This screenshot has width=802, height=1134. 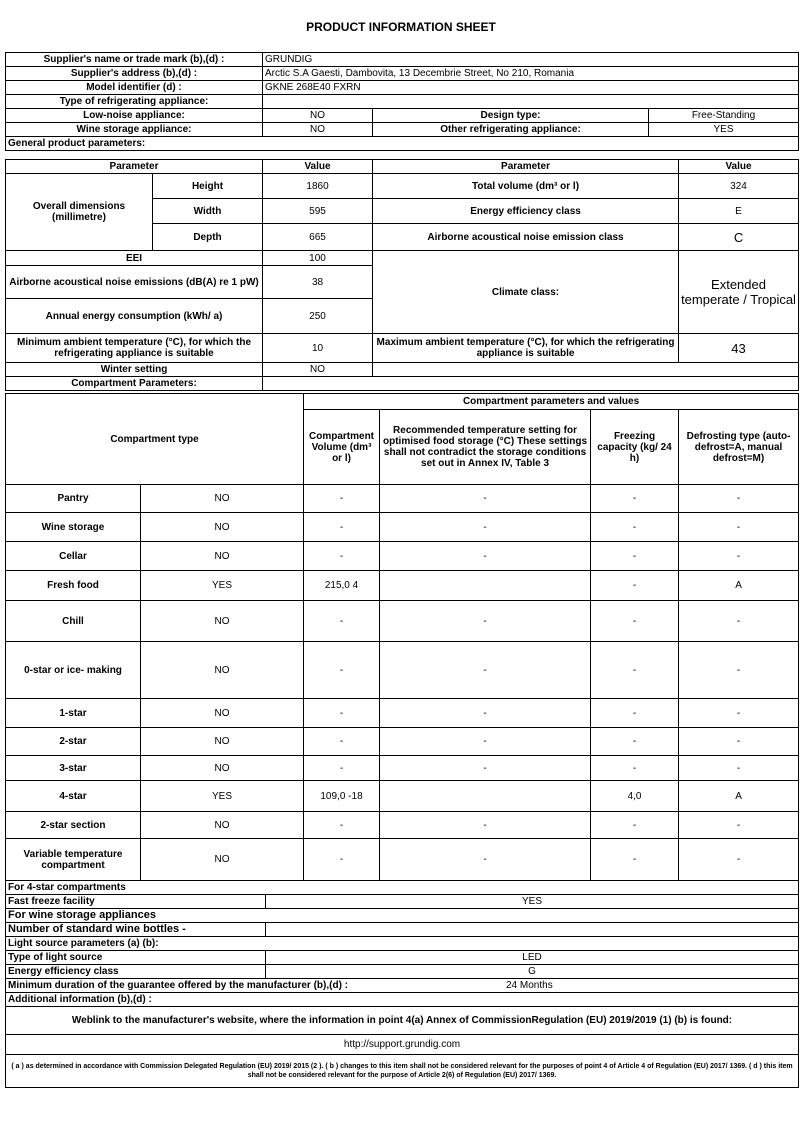 I want to click on compartment-row: 4-star YES 109,0 -18 4,0 A, so click(x=402, y=796).